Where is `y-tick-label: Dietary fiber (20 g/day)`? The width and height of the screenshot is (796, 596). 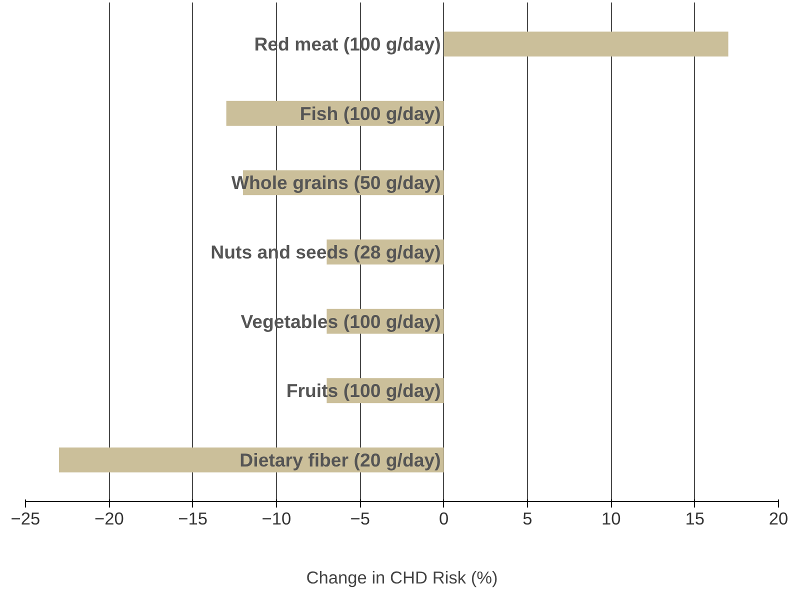 y-tick-label: Dietary fiber (20 g/day) is located at coordinates (340, 459).